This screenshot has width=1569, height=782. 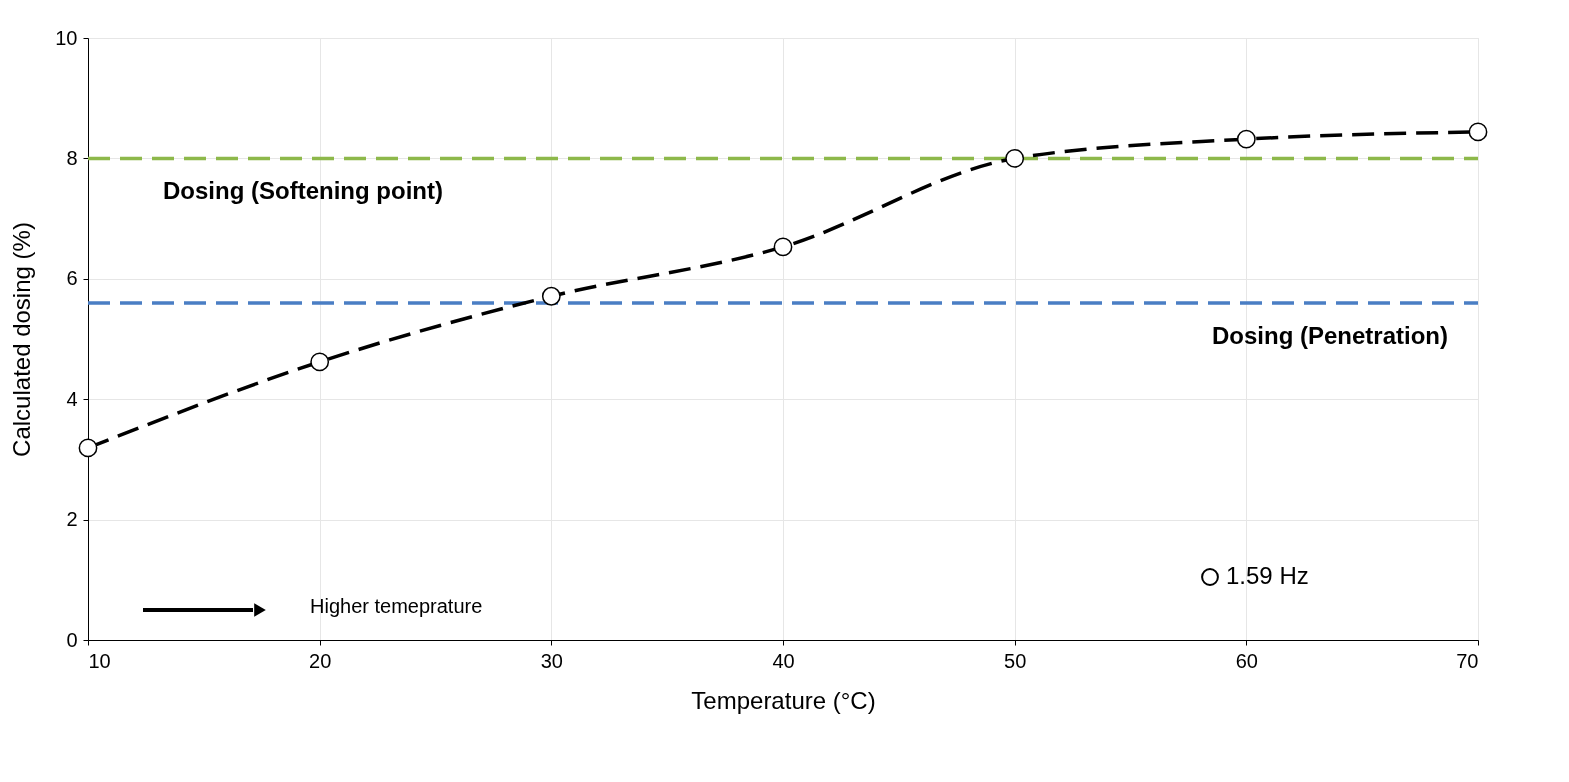 I want to click on x-tick-label: 30, so click(x=551, y=660).